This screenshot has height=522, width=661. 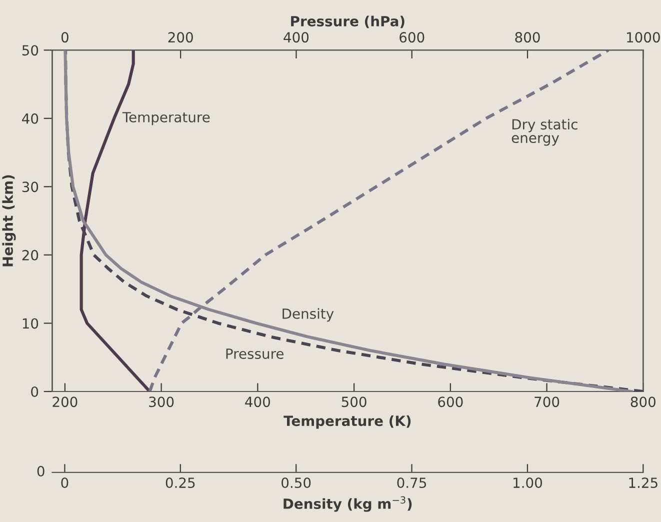 What do you see at coordinates (30, 255) in the screenshot?
I see `y-tick-label: 20` at bounding box center [30, 255].